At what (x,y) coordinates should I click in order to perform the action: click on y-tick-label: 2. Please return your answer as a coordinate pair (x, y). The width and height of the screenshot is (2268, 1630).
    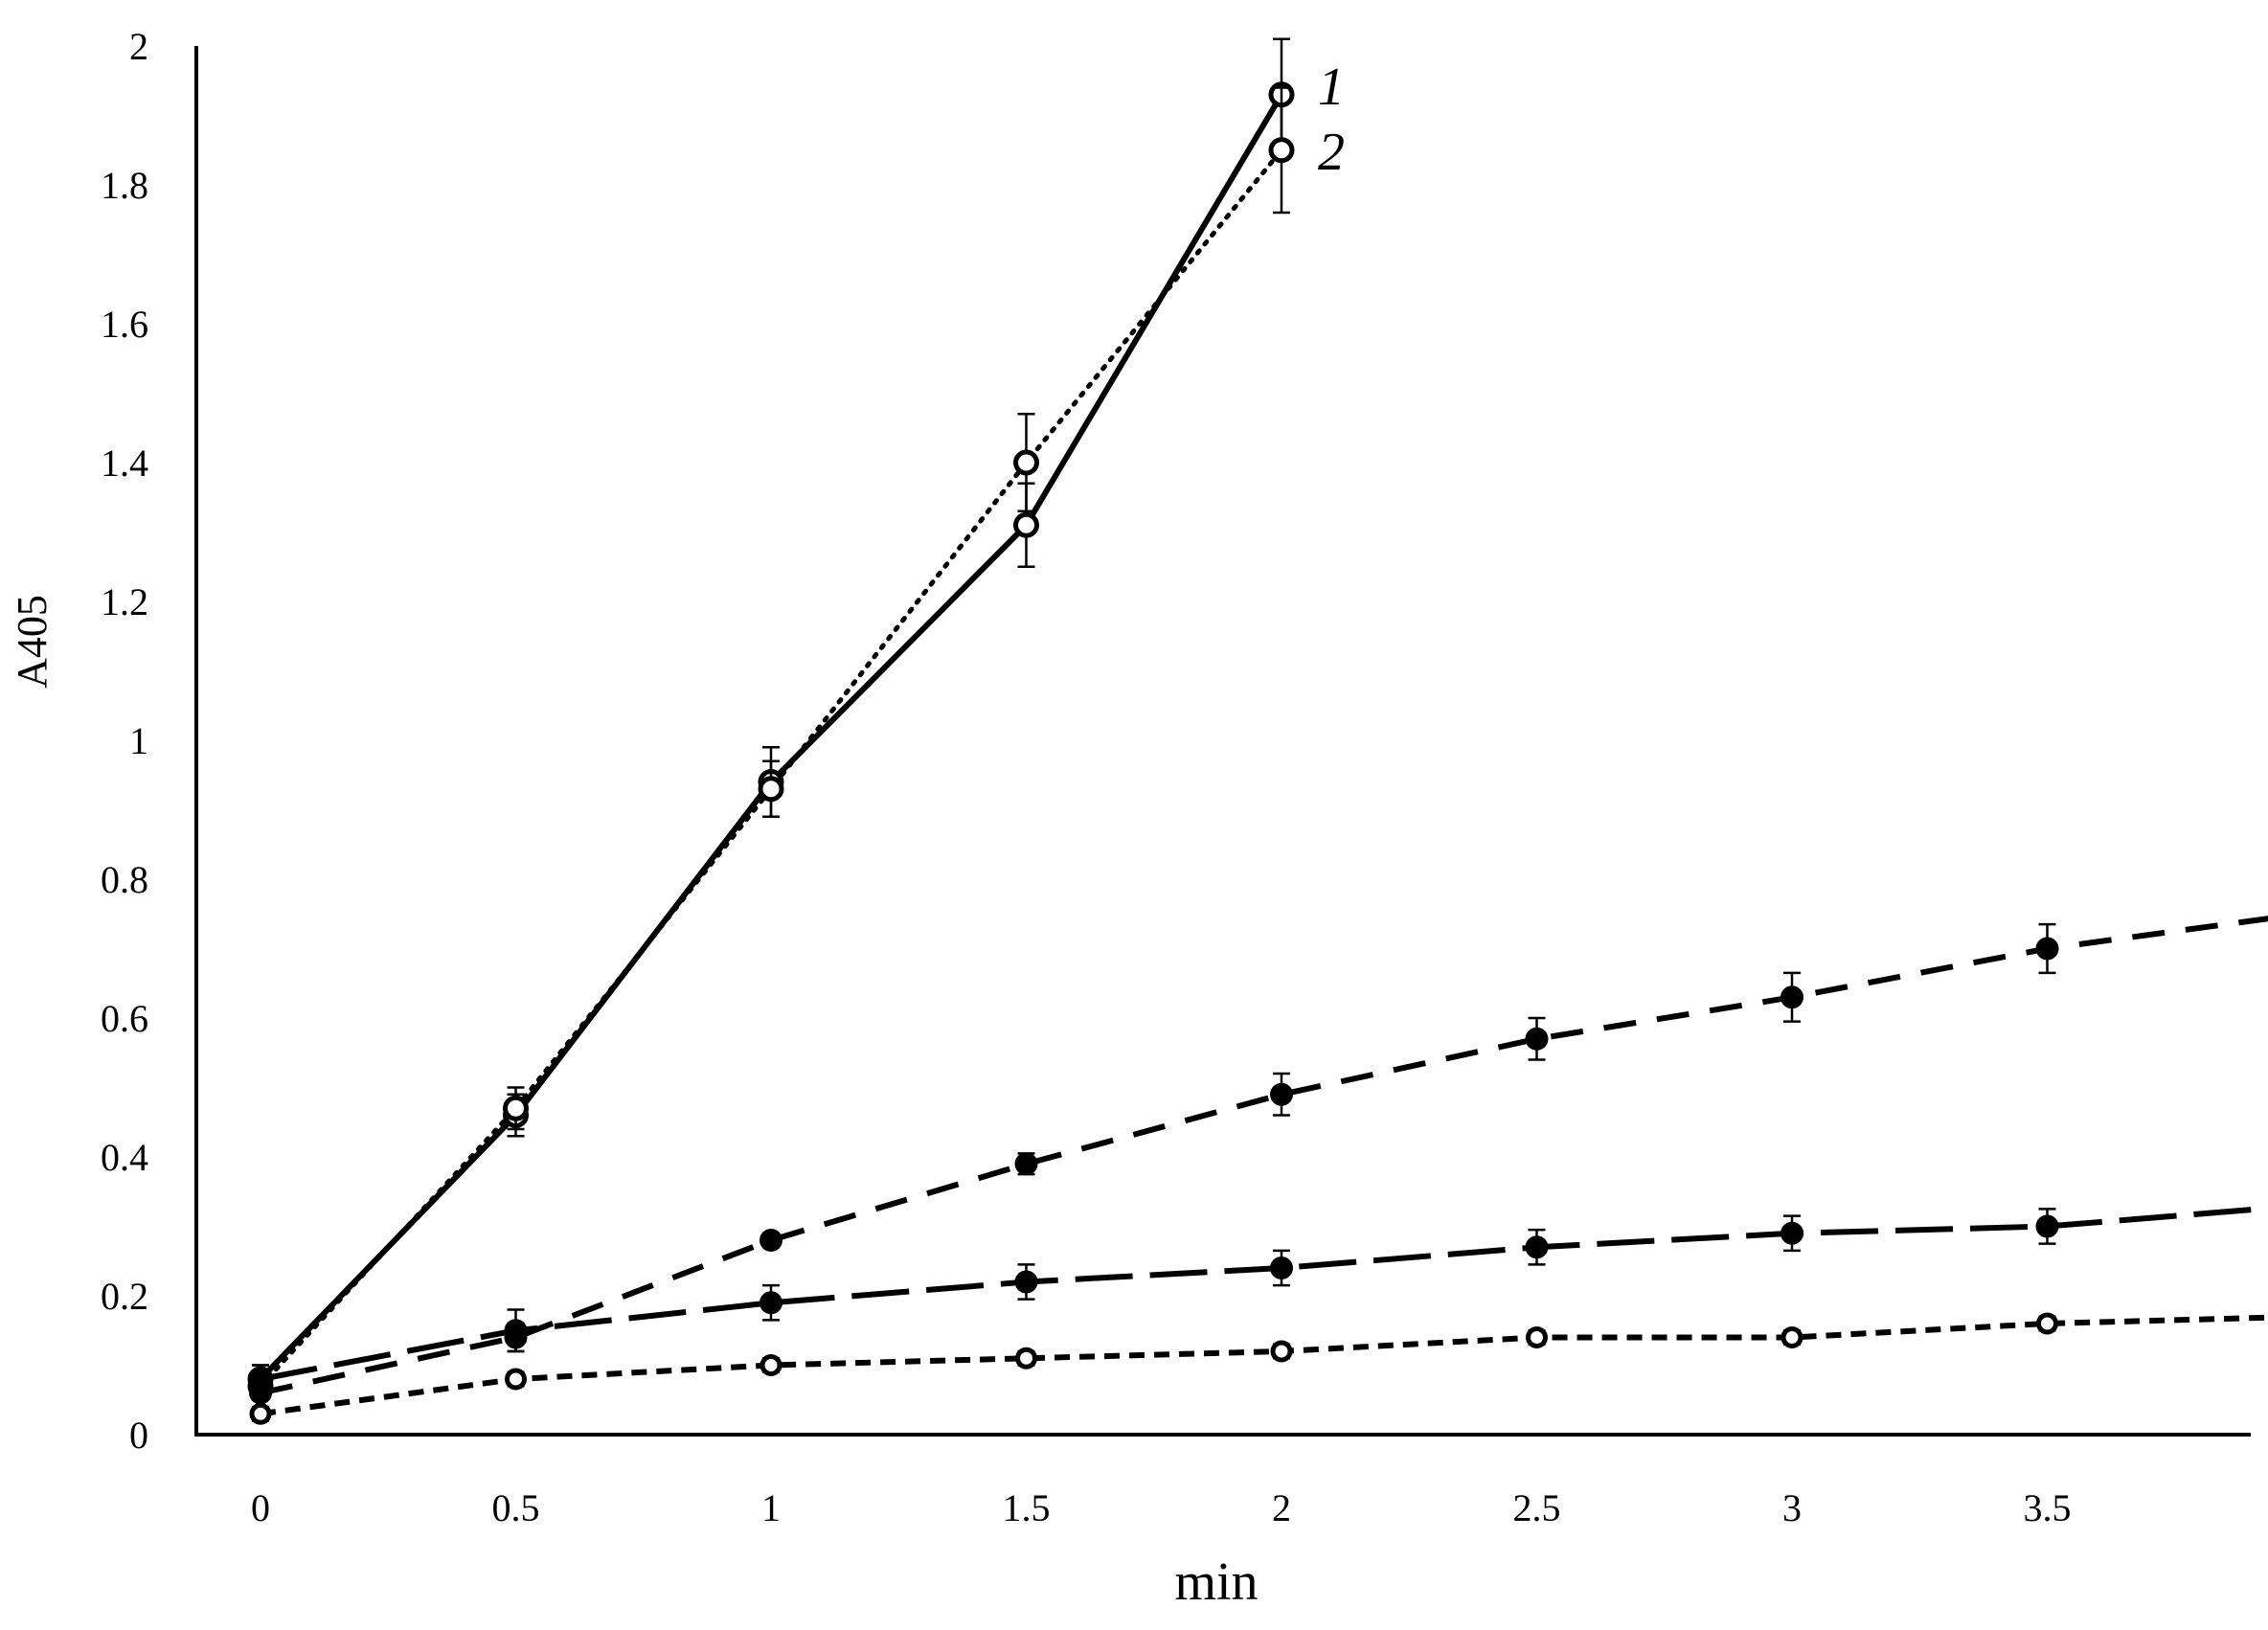
    Looking at the image, I should click on (138, 46).